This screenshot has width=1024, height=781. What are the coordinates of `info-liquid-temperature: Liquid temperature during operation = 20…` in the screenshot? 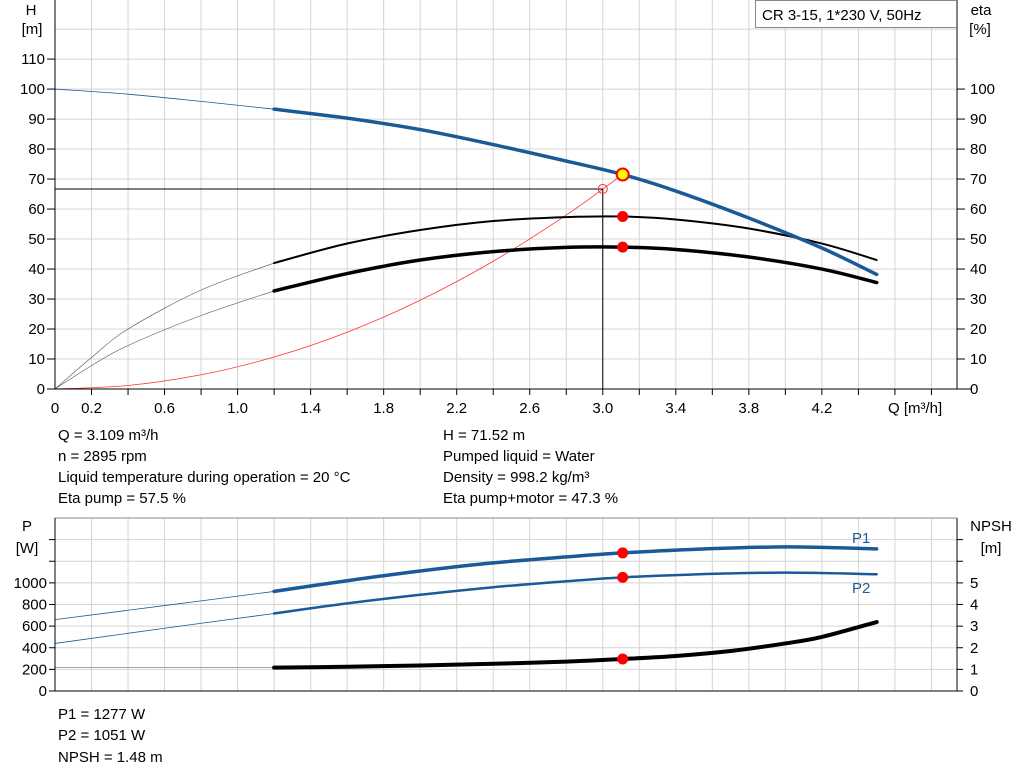 It's located at (204, 477).